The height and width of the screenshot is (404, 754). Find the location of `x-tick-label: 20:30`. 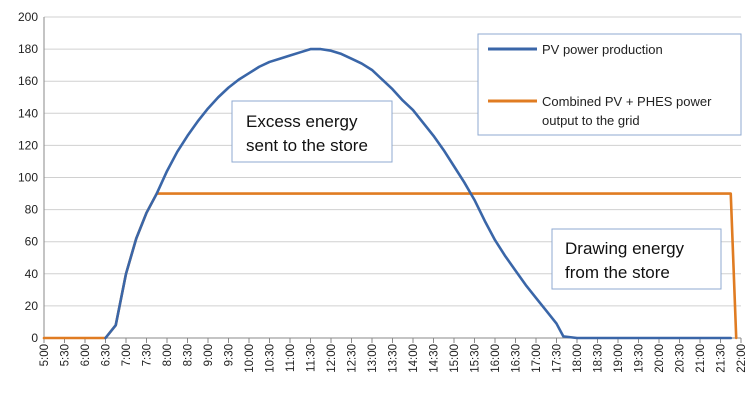

x-tick-label: 20:30 is located at coordinates (681, 358).